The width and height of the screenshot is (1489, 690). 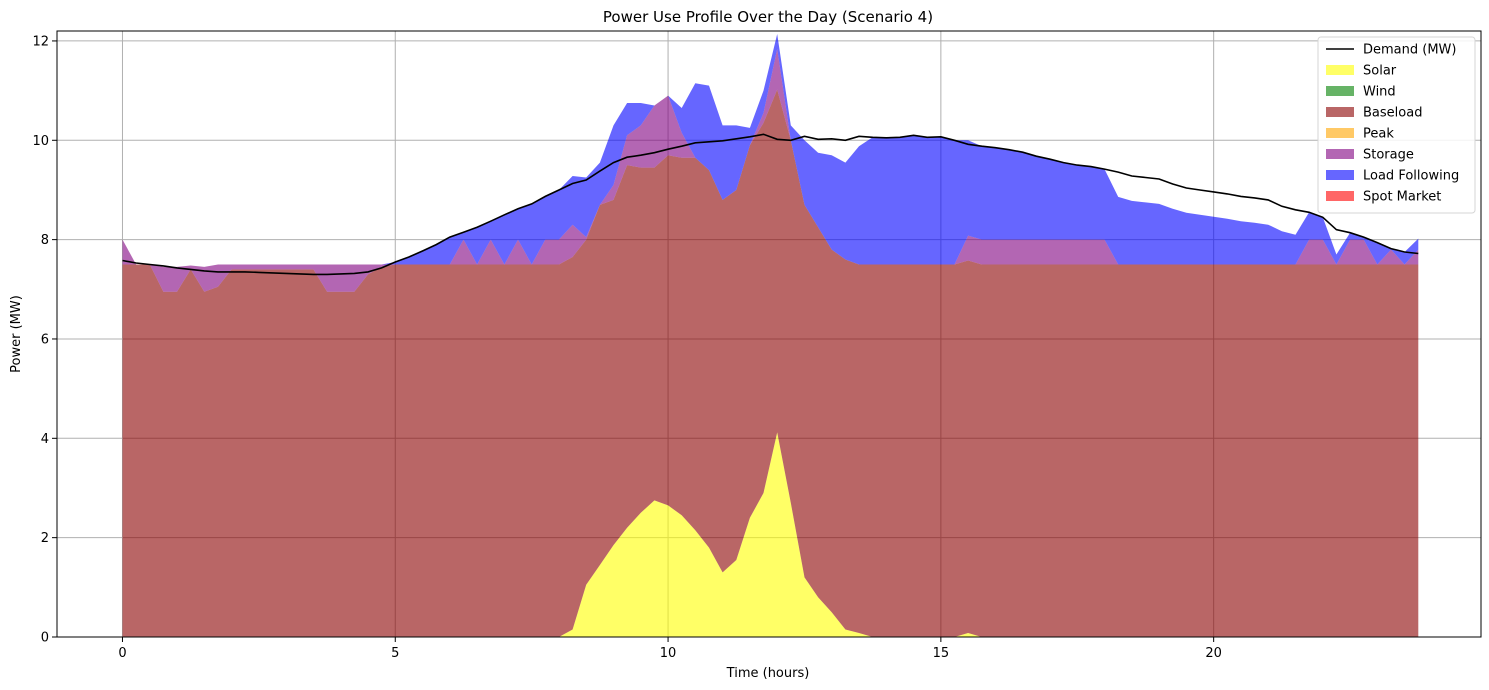 I want to click on y-tick-label: 8, so click(x=45, y=240).